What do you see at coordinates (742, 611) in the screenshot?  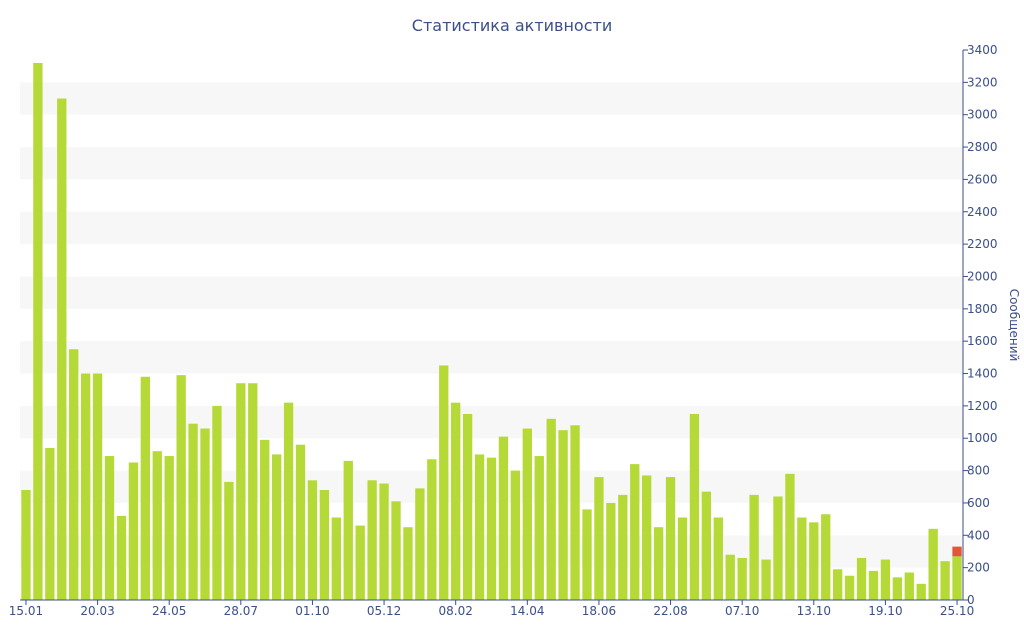 I see `x-tick-label: 07.10` at bounding box center [742, 611].